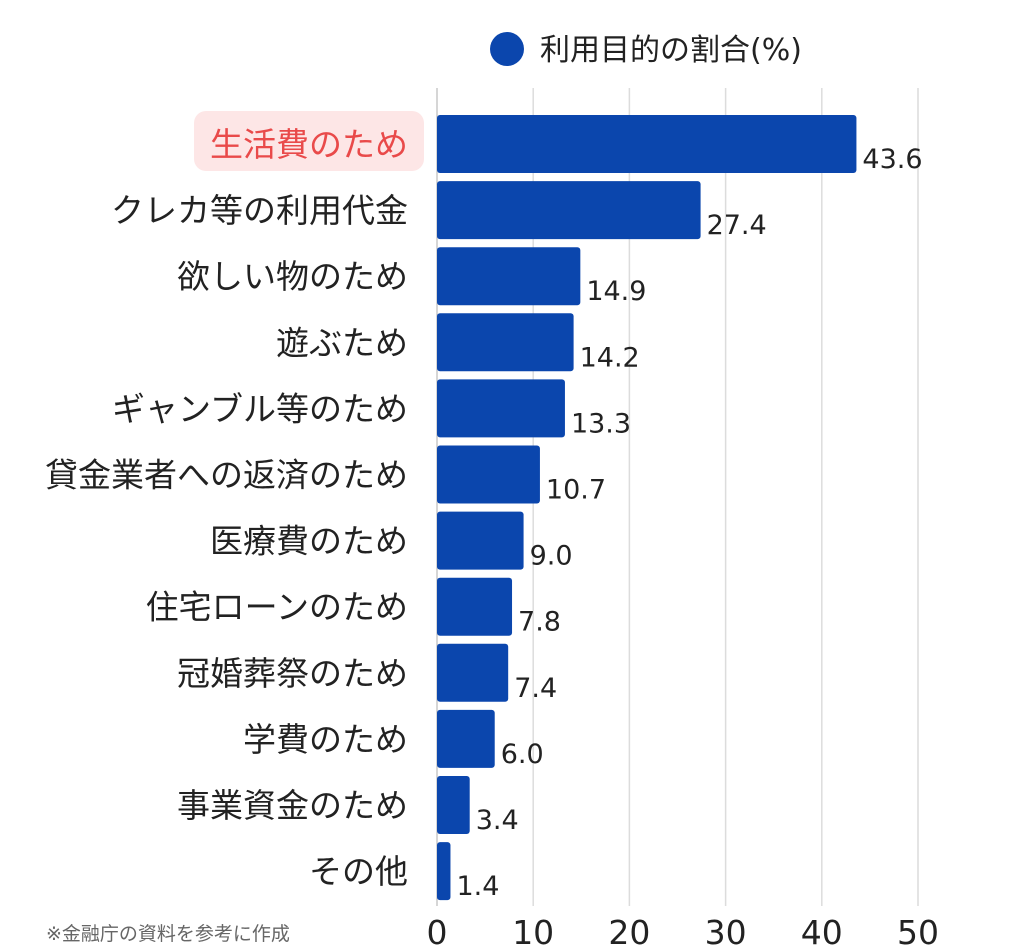 The image size is (1024, 947). I want to click on value-label: 27.4, so click(737, 225).